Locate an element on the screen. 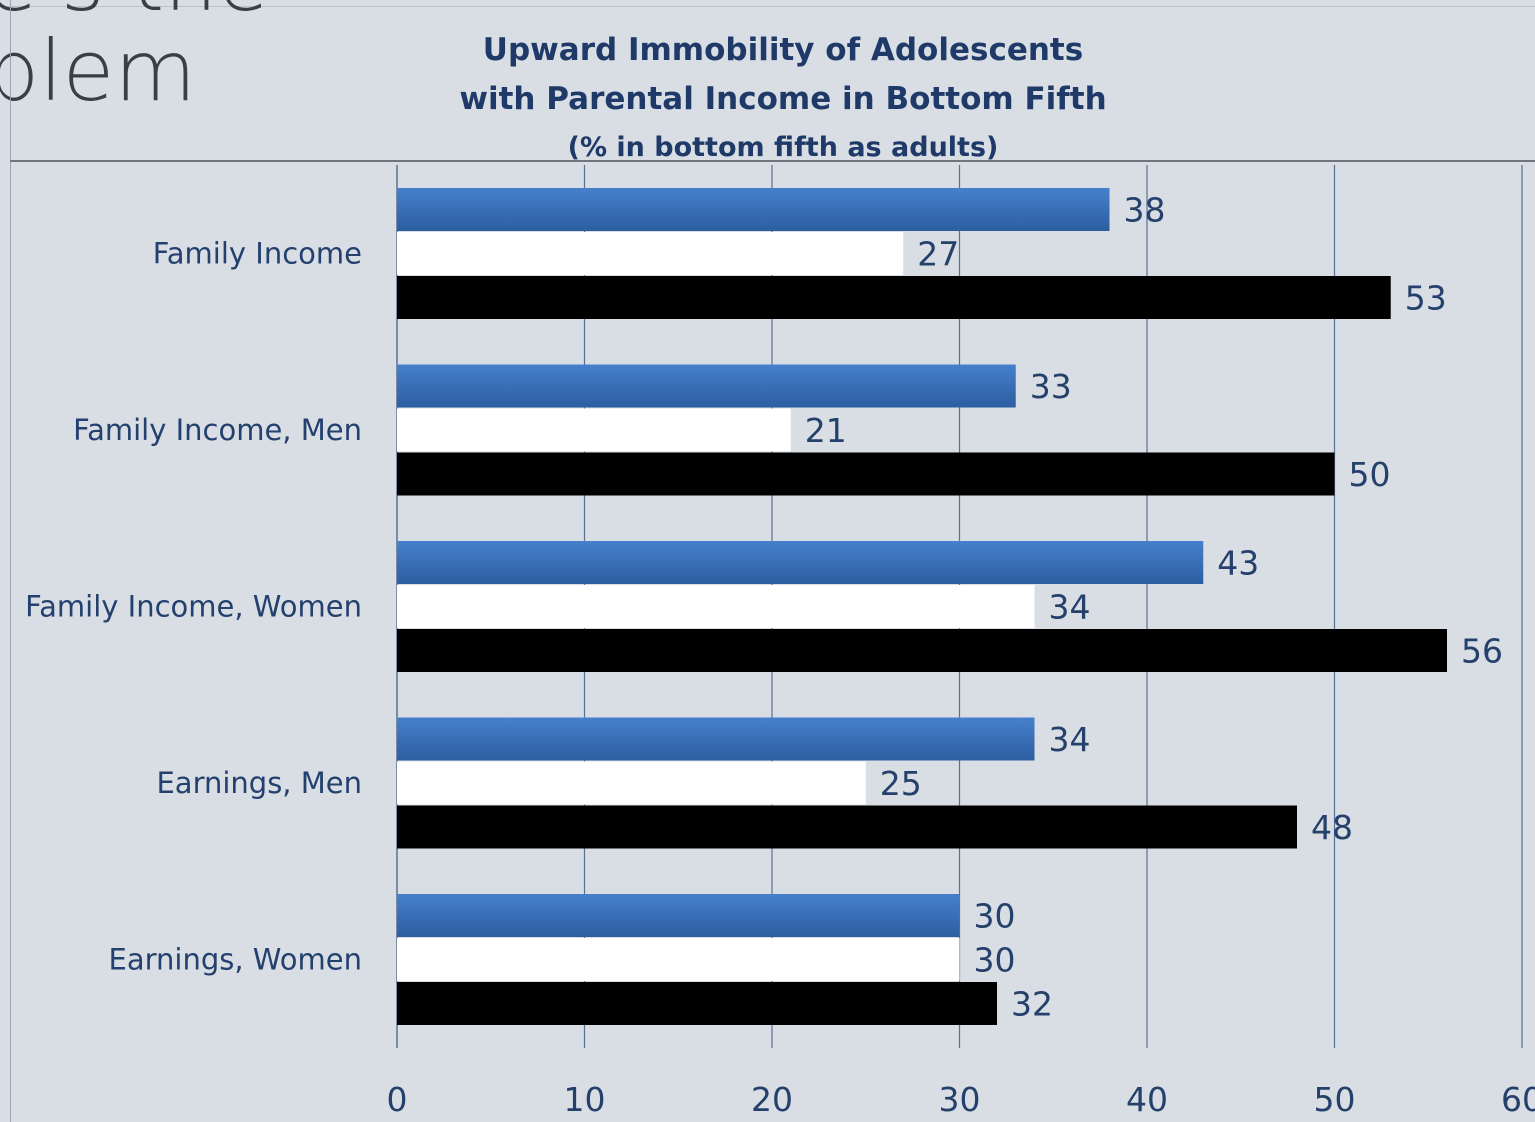 This screenshot has width=1535, height=1122. slide-title: e's the blem is located at coordinates (134, 58).